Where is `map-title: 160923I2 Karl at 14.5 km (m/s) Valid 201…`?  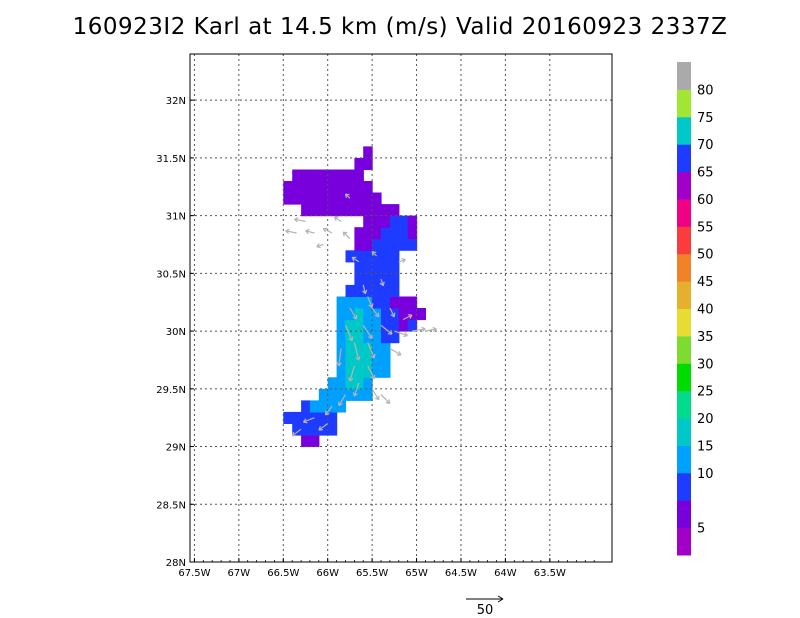 map-title: 160923I2 Karl at 14.5 km (m/s) Valid 201… is located at coordinates (400, 27).